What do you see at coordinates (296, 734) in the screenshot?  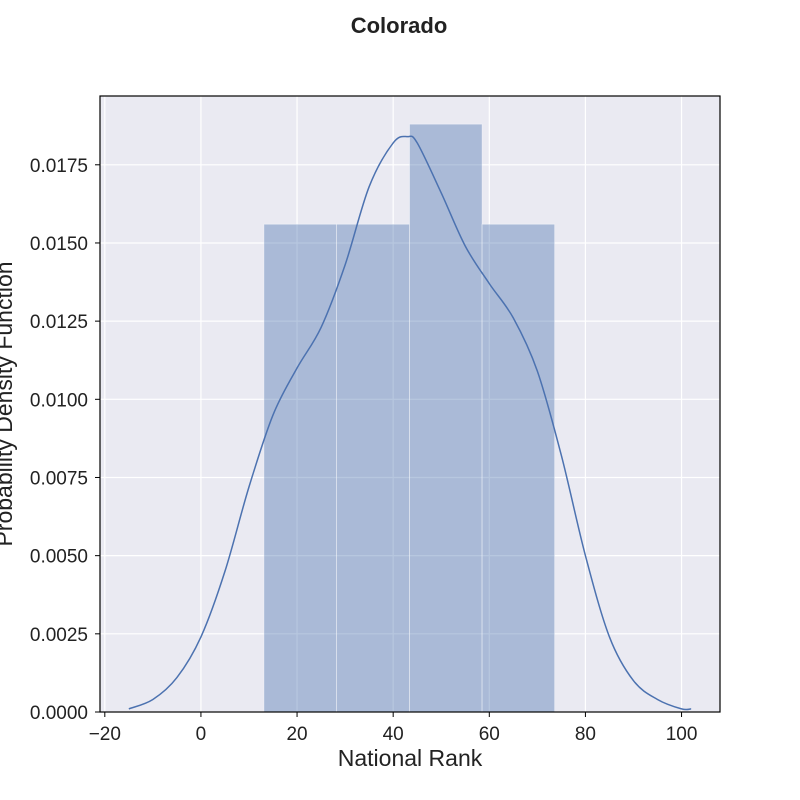 I see `x-tick-label: 20` at bounding box center [296, 734].